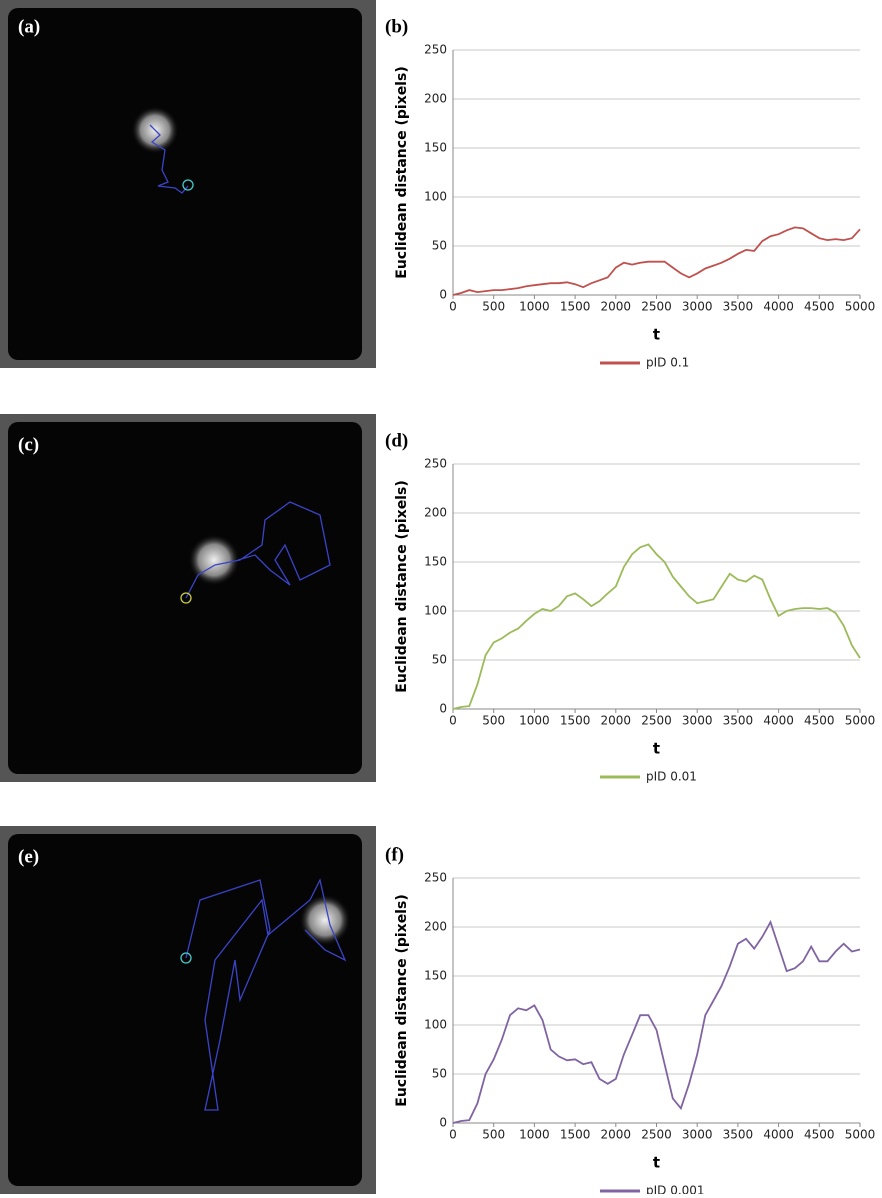 The image size is (882, 1198). What do you see at coordinates (28, 444) in the screenshot?
I see `panel-label: (c)` at bounding box center [28, 444].